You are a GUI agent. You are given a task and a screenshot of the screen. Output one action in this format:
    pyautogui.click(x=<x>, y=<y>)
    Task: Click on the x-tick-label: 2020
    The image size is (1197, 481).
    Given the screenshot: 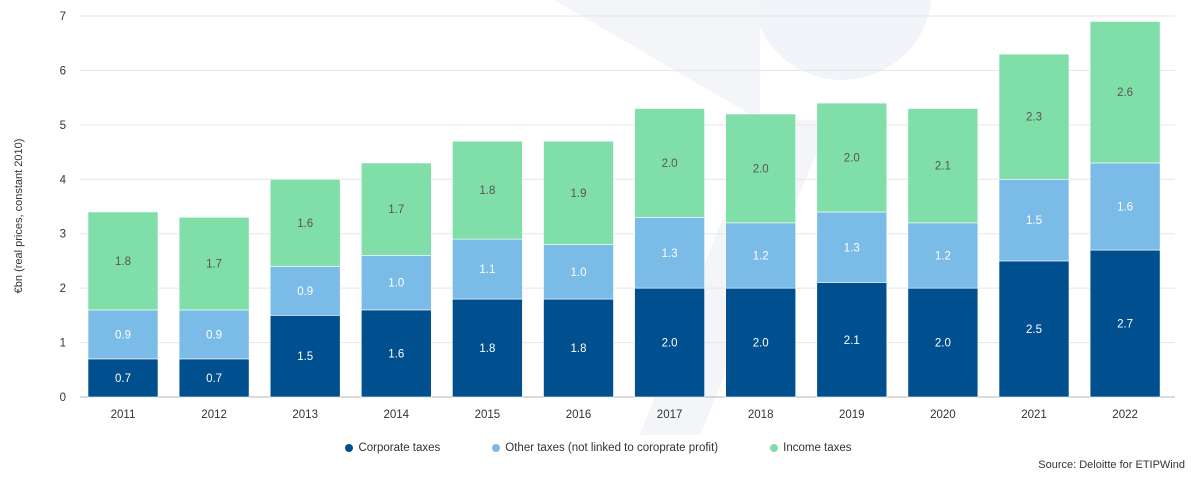 What is the action you would take?
    pyautogui.click(x=943, y=415)
    